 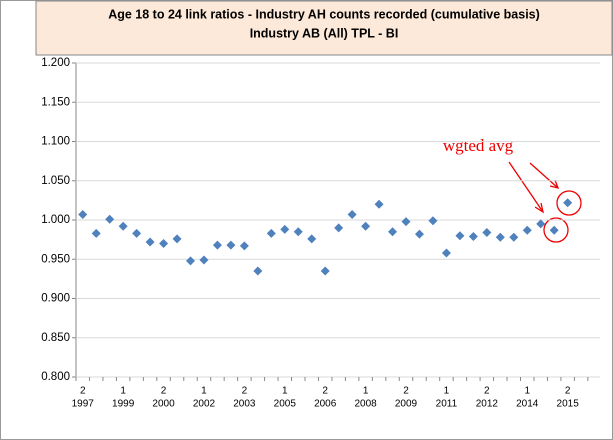 I want to click on y-tick-label: 0.800, so click(x=55, y=377).